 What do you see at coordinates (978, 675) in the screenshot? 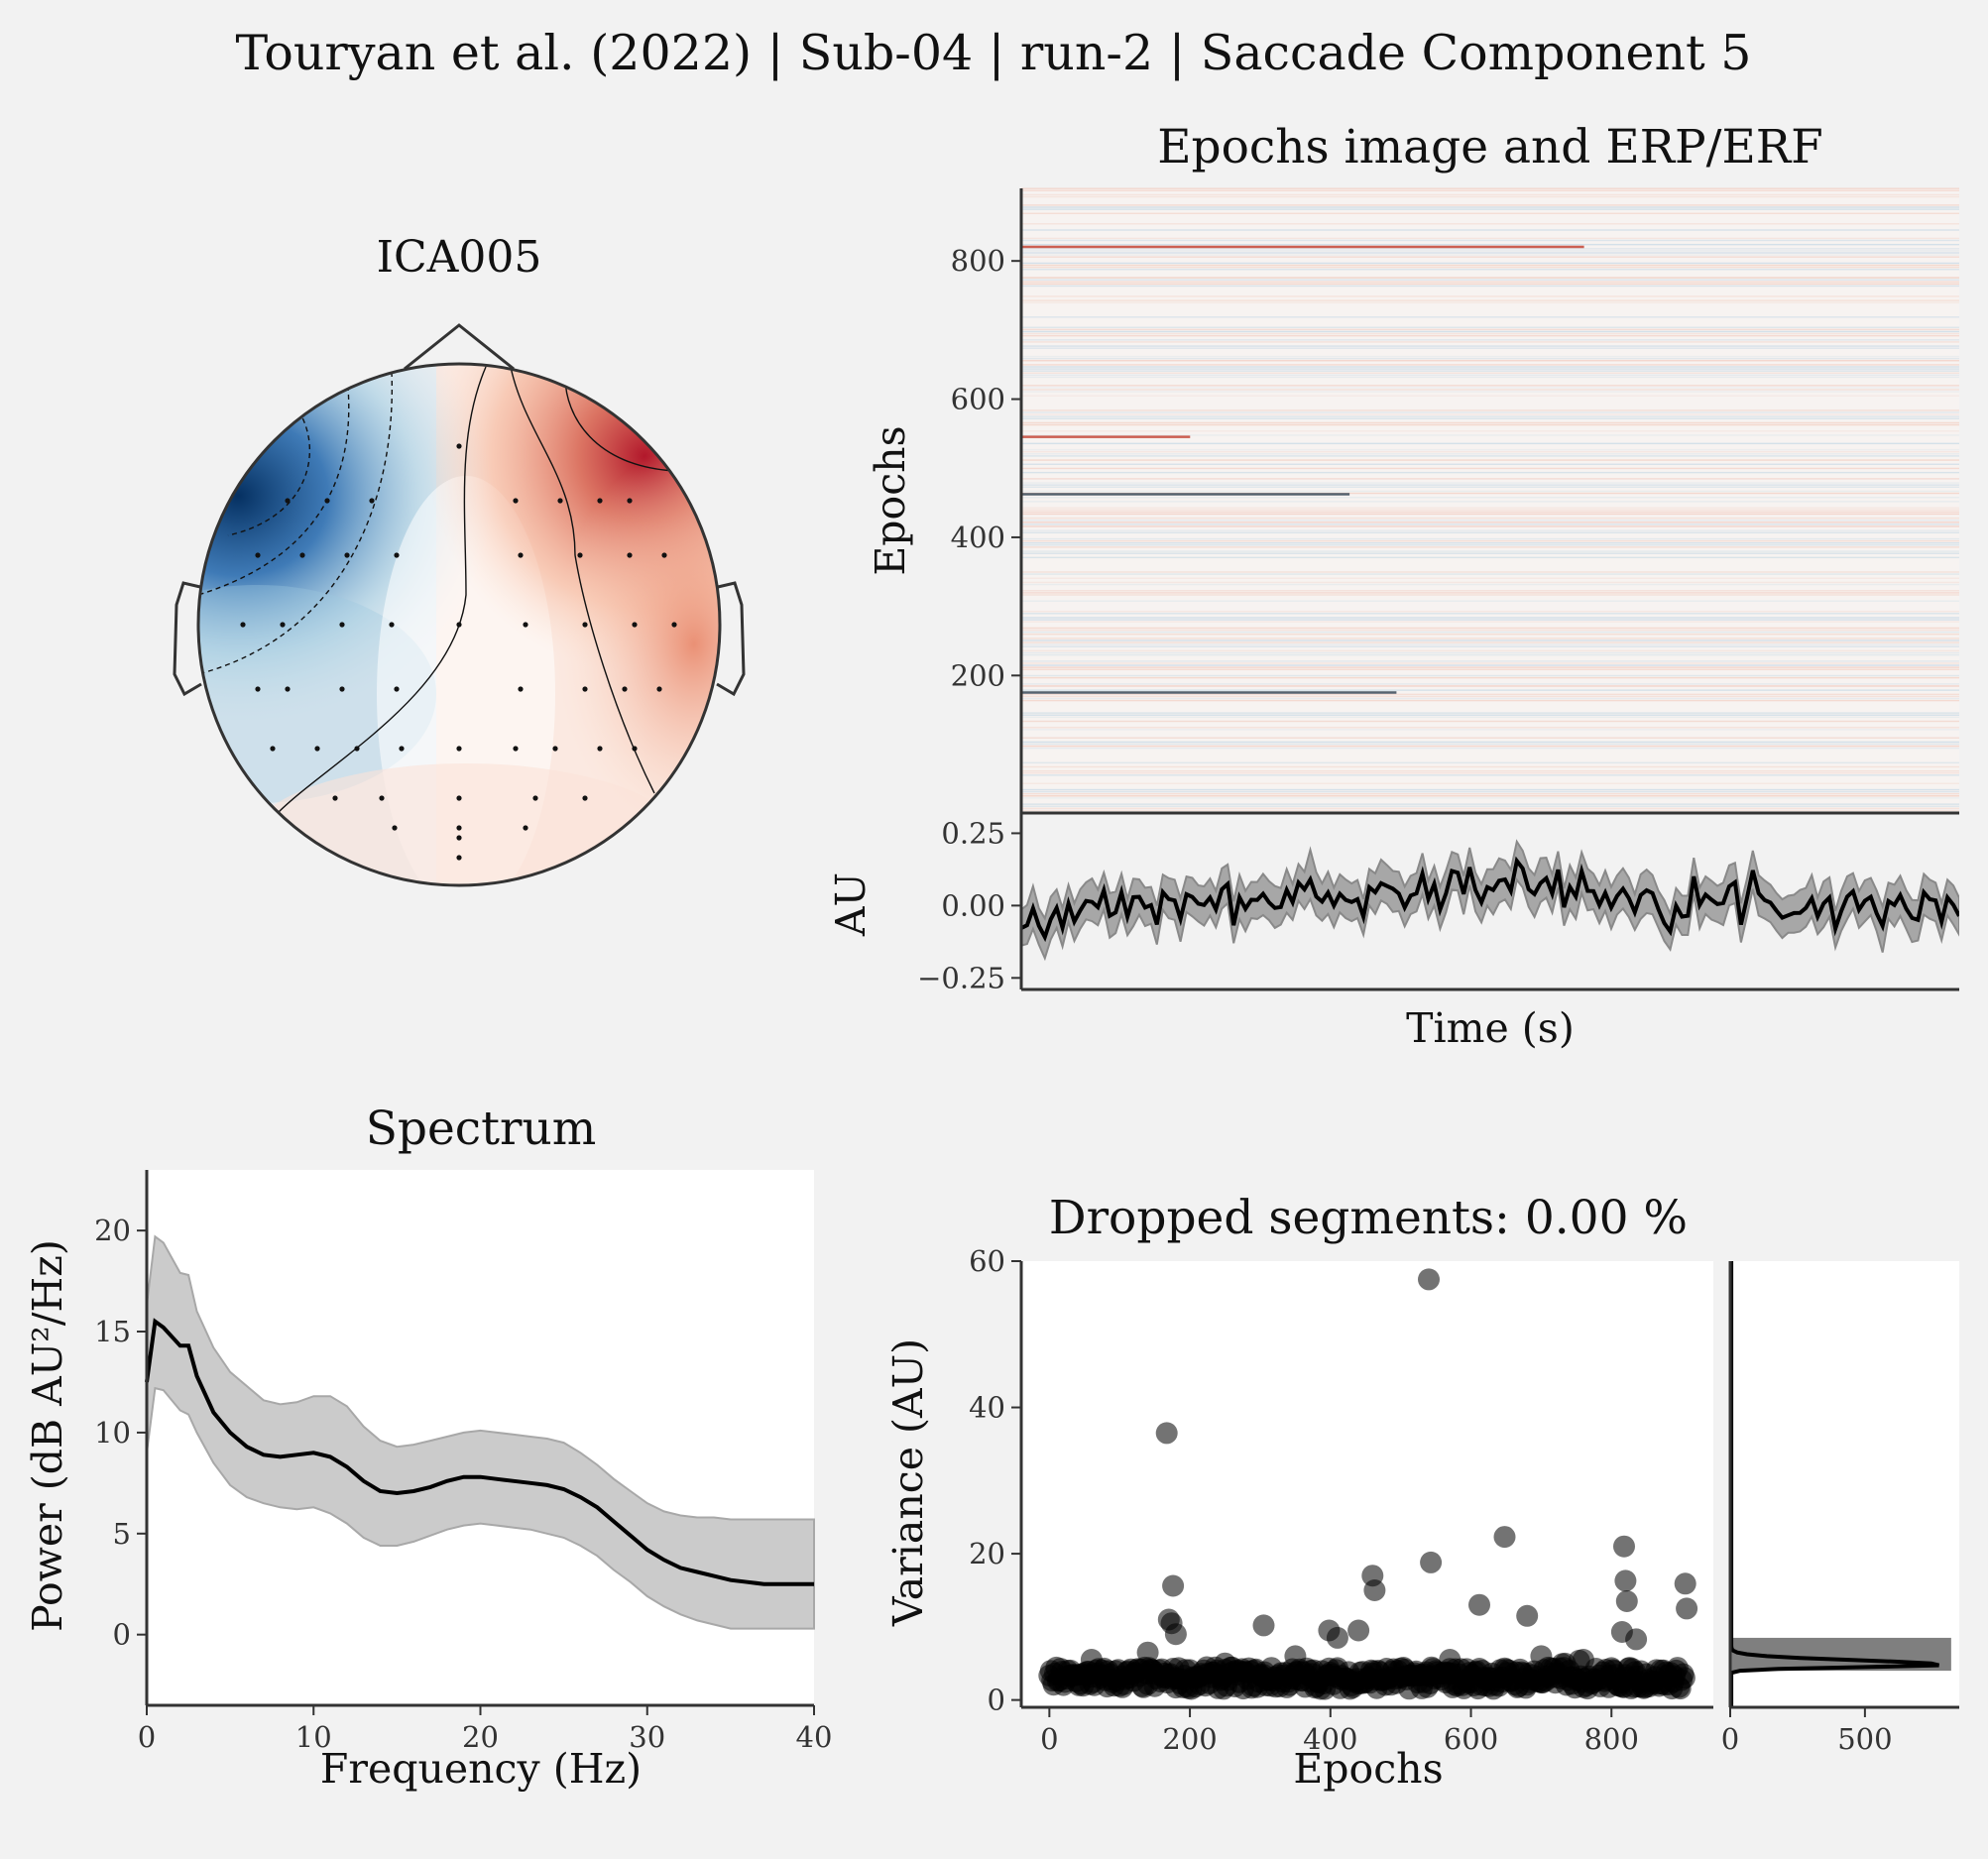
I see `epochs-image-y-tick-label: 200` at bounding box center [978, 675].